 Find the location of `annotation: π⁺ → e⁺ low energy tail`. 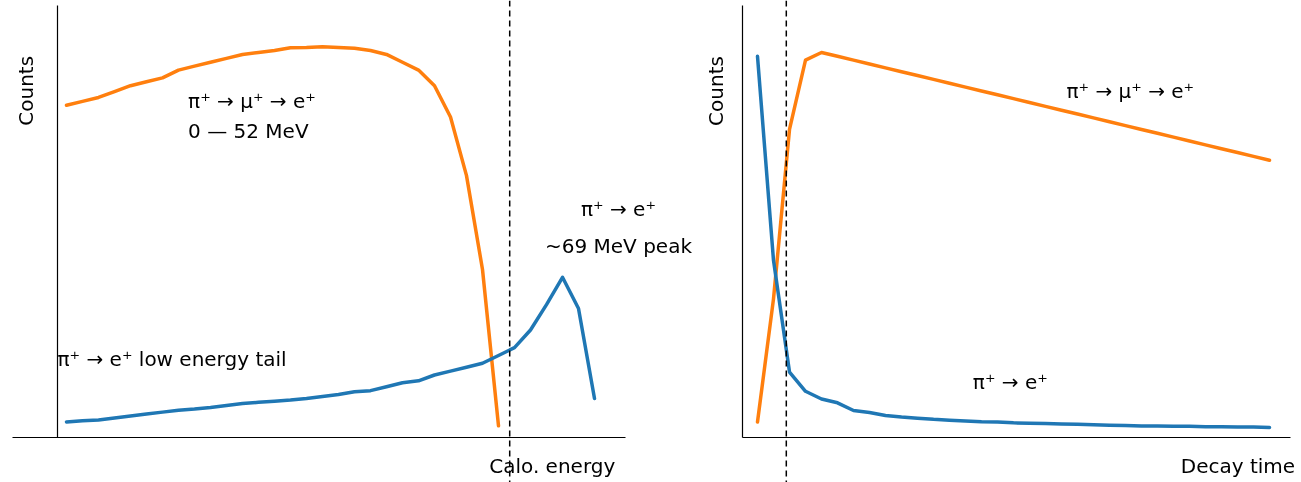

annotation: π⁺ → e⁺ low energy tail is located at coordinates (172, 359).